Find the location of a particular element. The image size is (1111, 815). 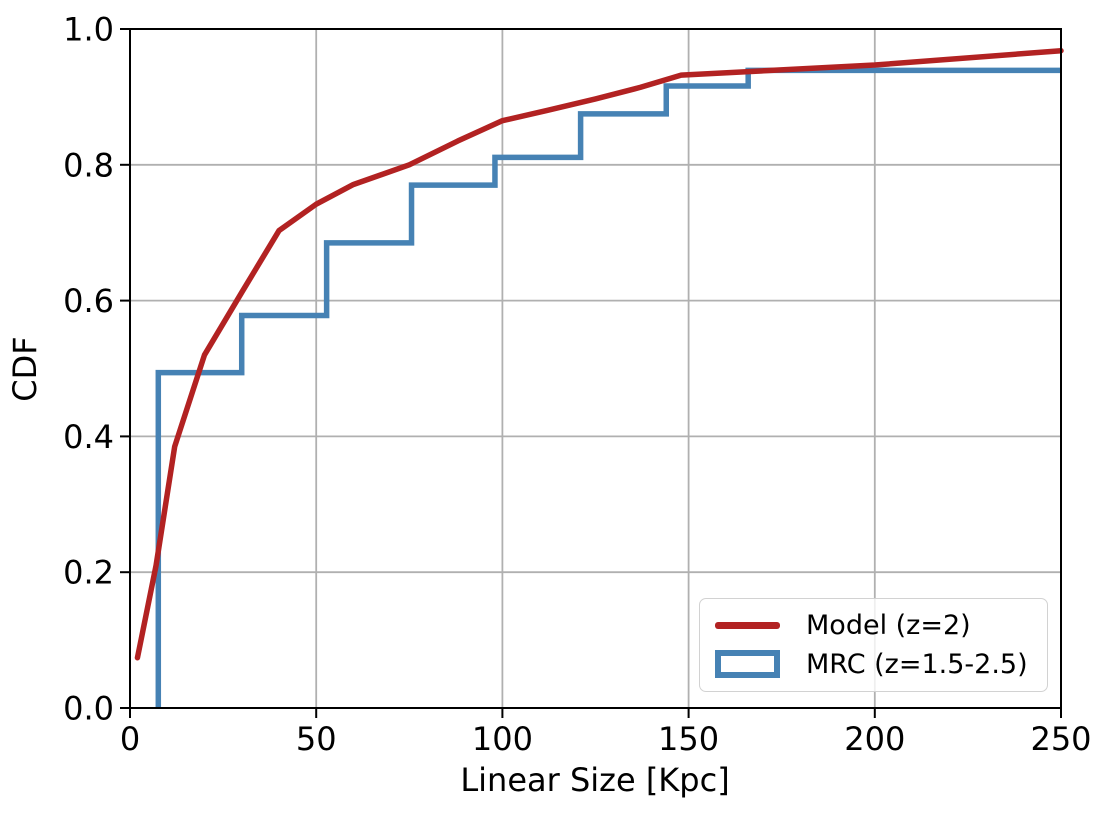

legend-model-swatch is located at coordinates (747, 626).